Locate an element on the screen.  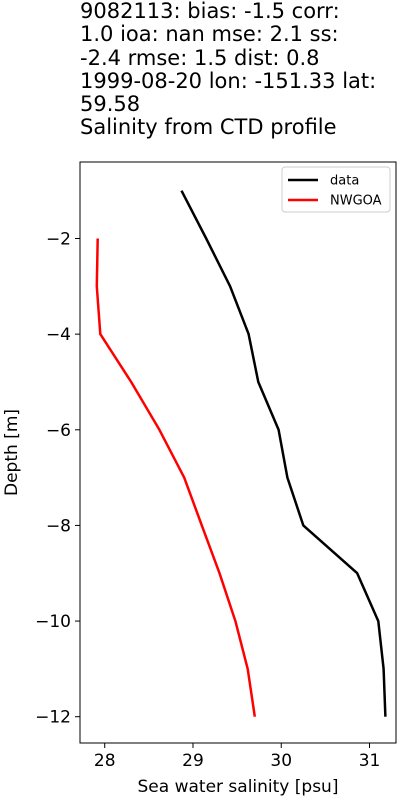
title-line-3: -2.4 rmse: 1.5 dist: 0.8 is located at coordinates (200, 57).